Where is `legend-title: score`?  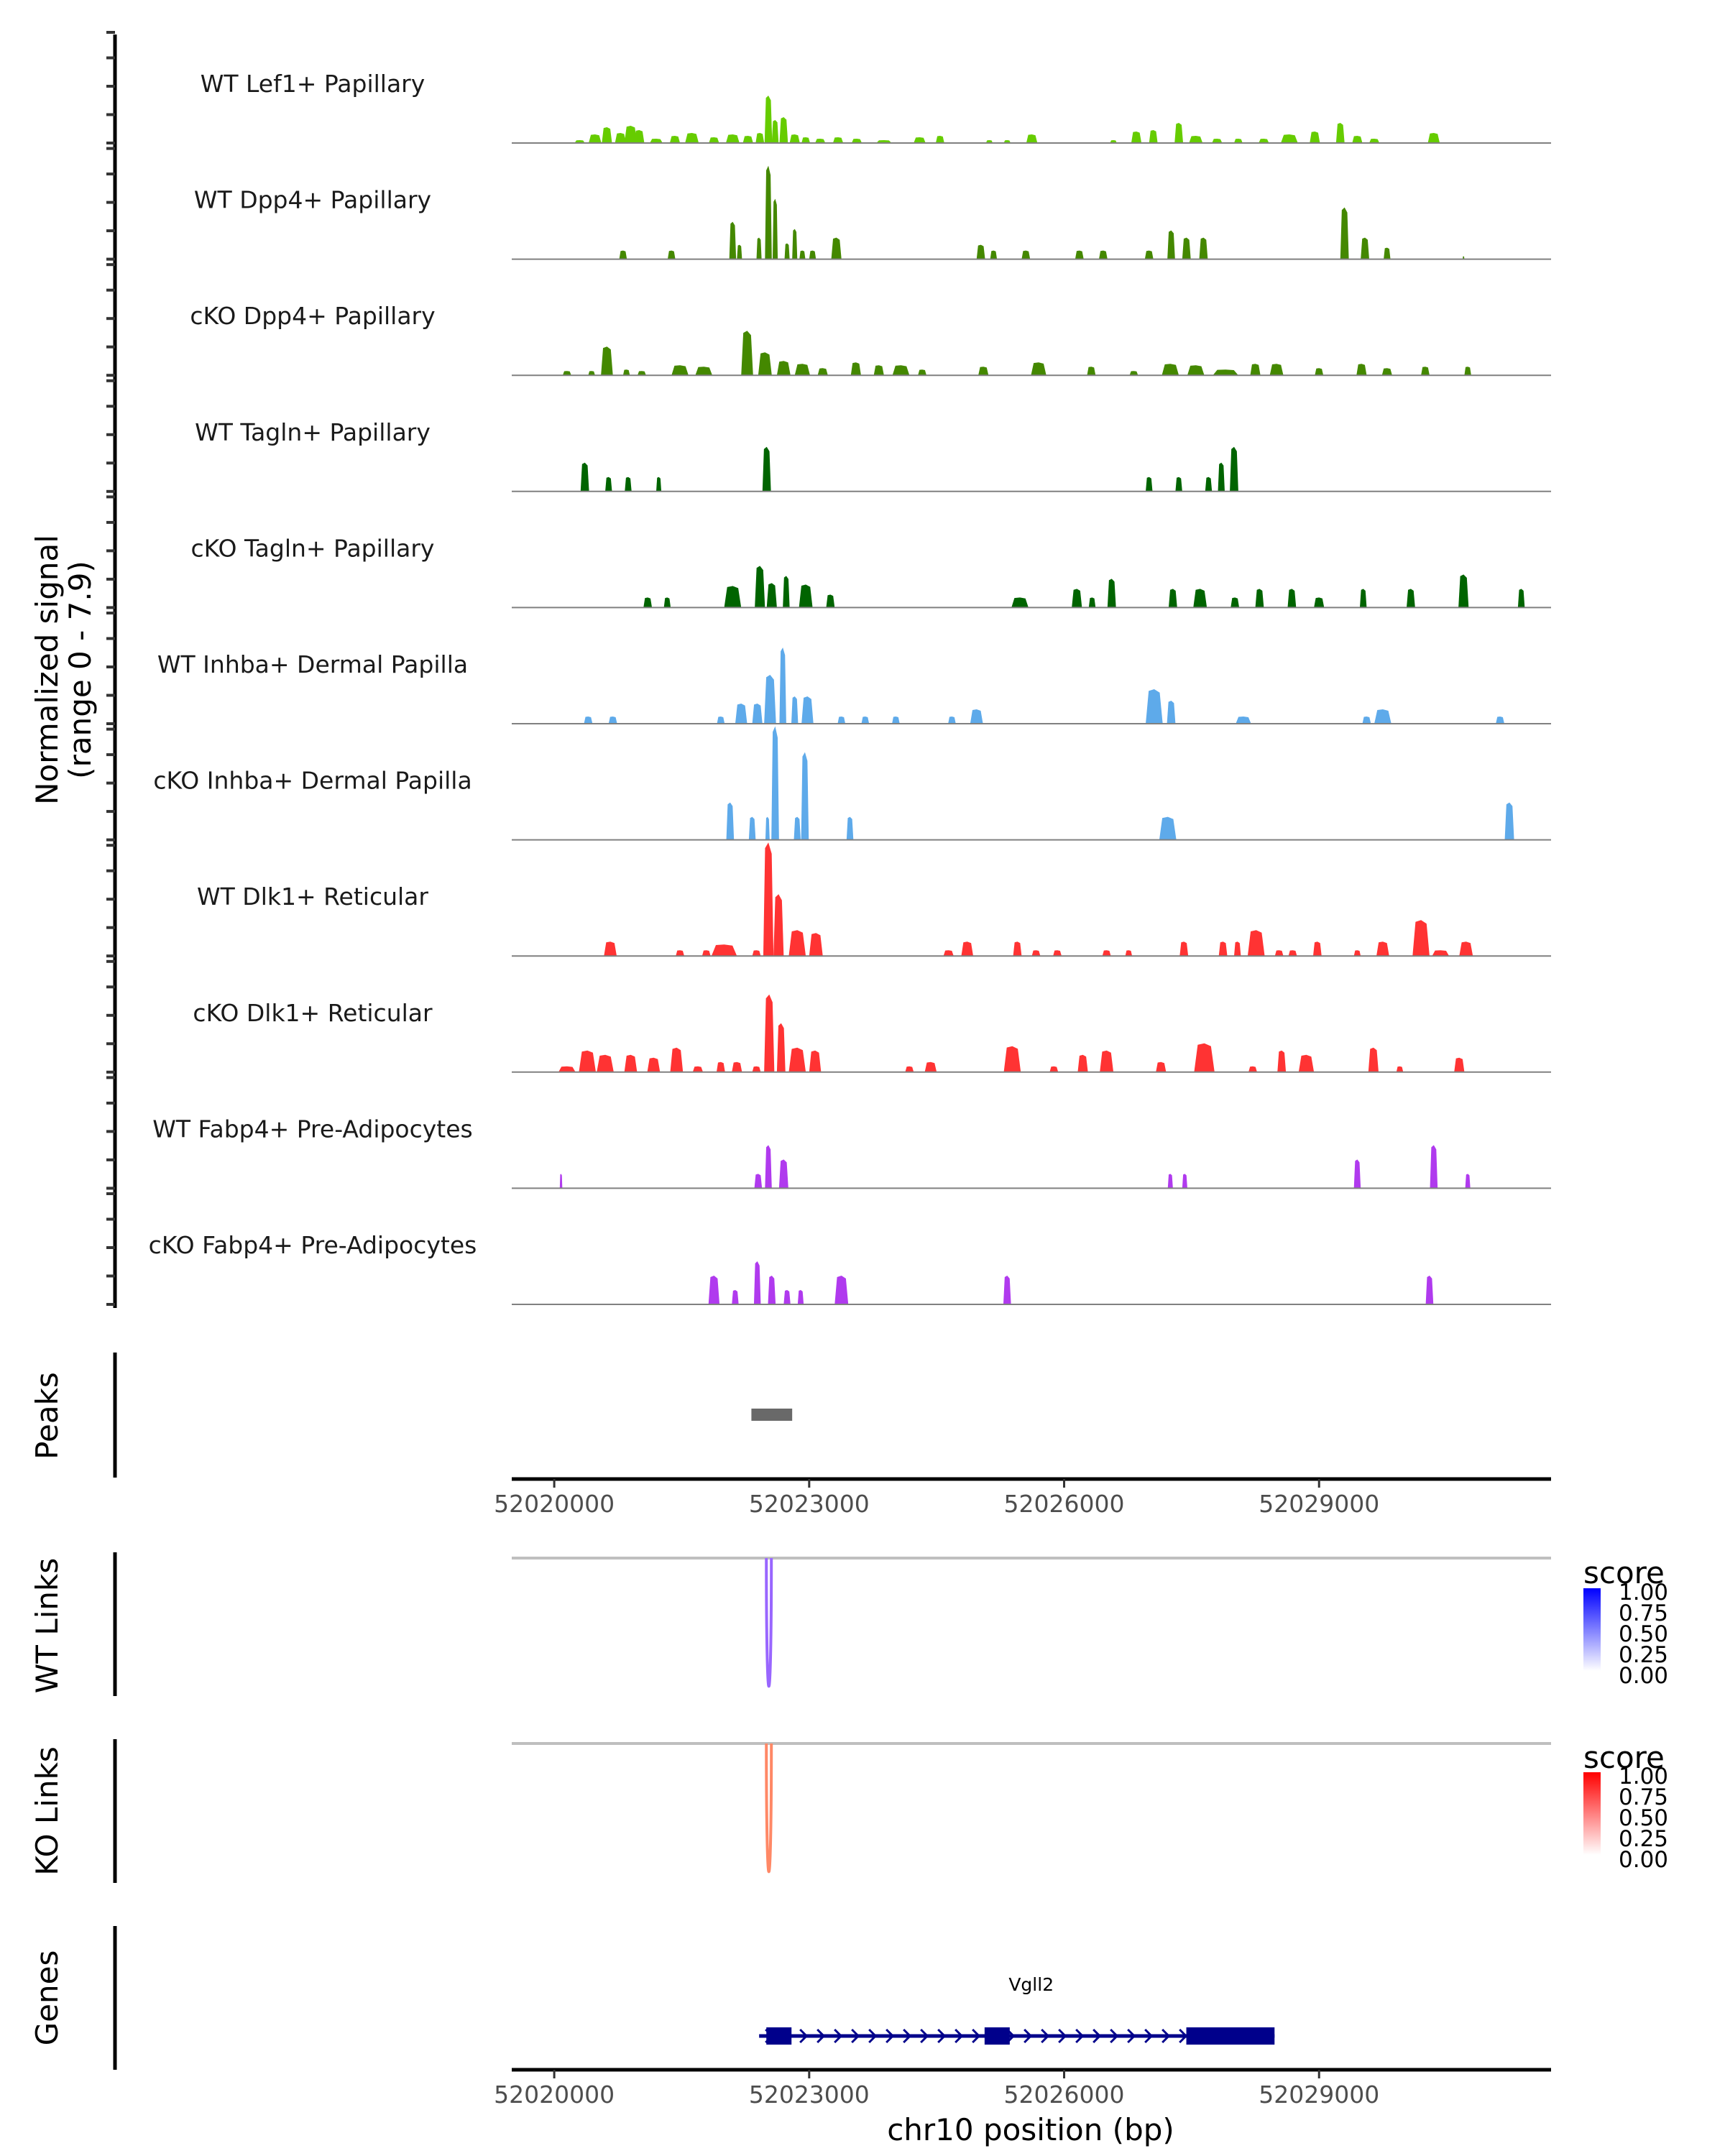
legend-title: score is located at coordinates (1624, 1758).